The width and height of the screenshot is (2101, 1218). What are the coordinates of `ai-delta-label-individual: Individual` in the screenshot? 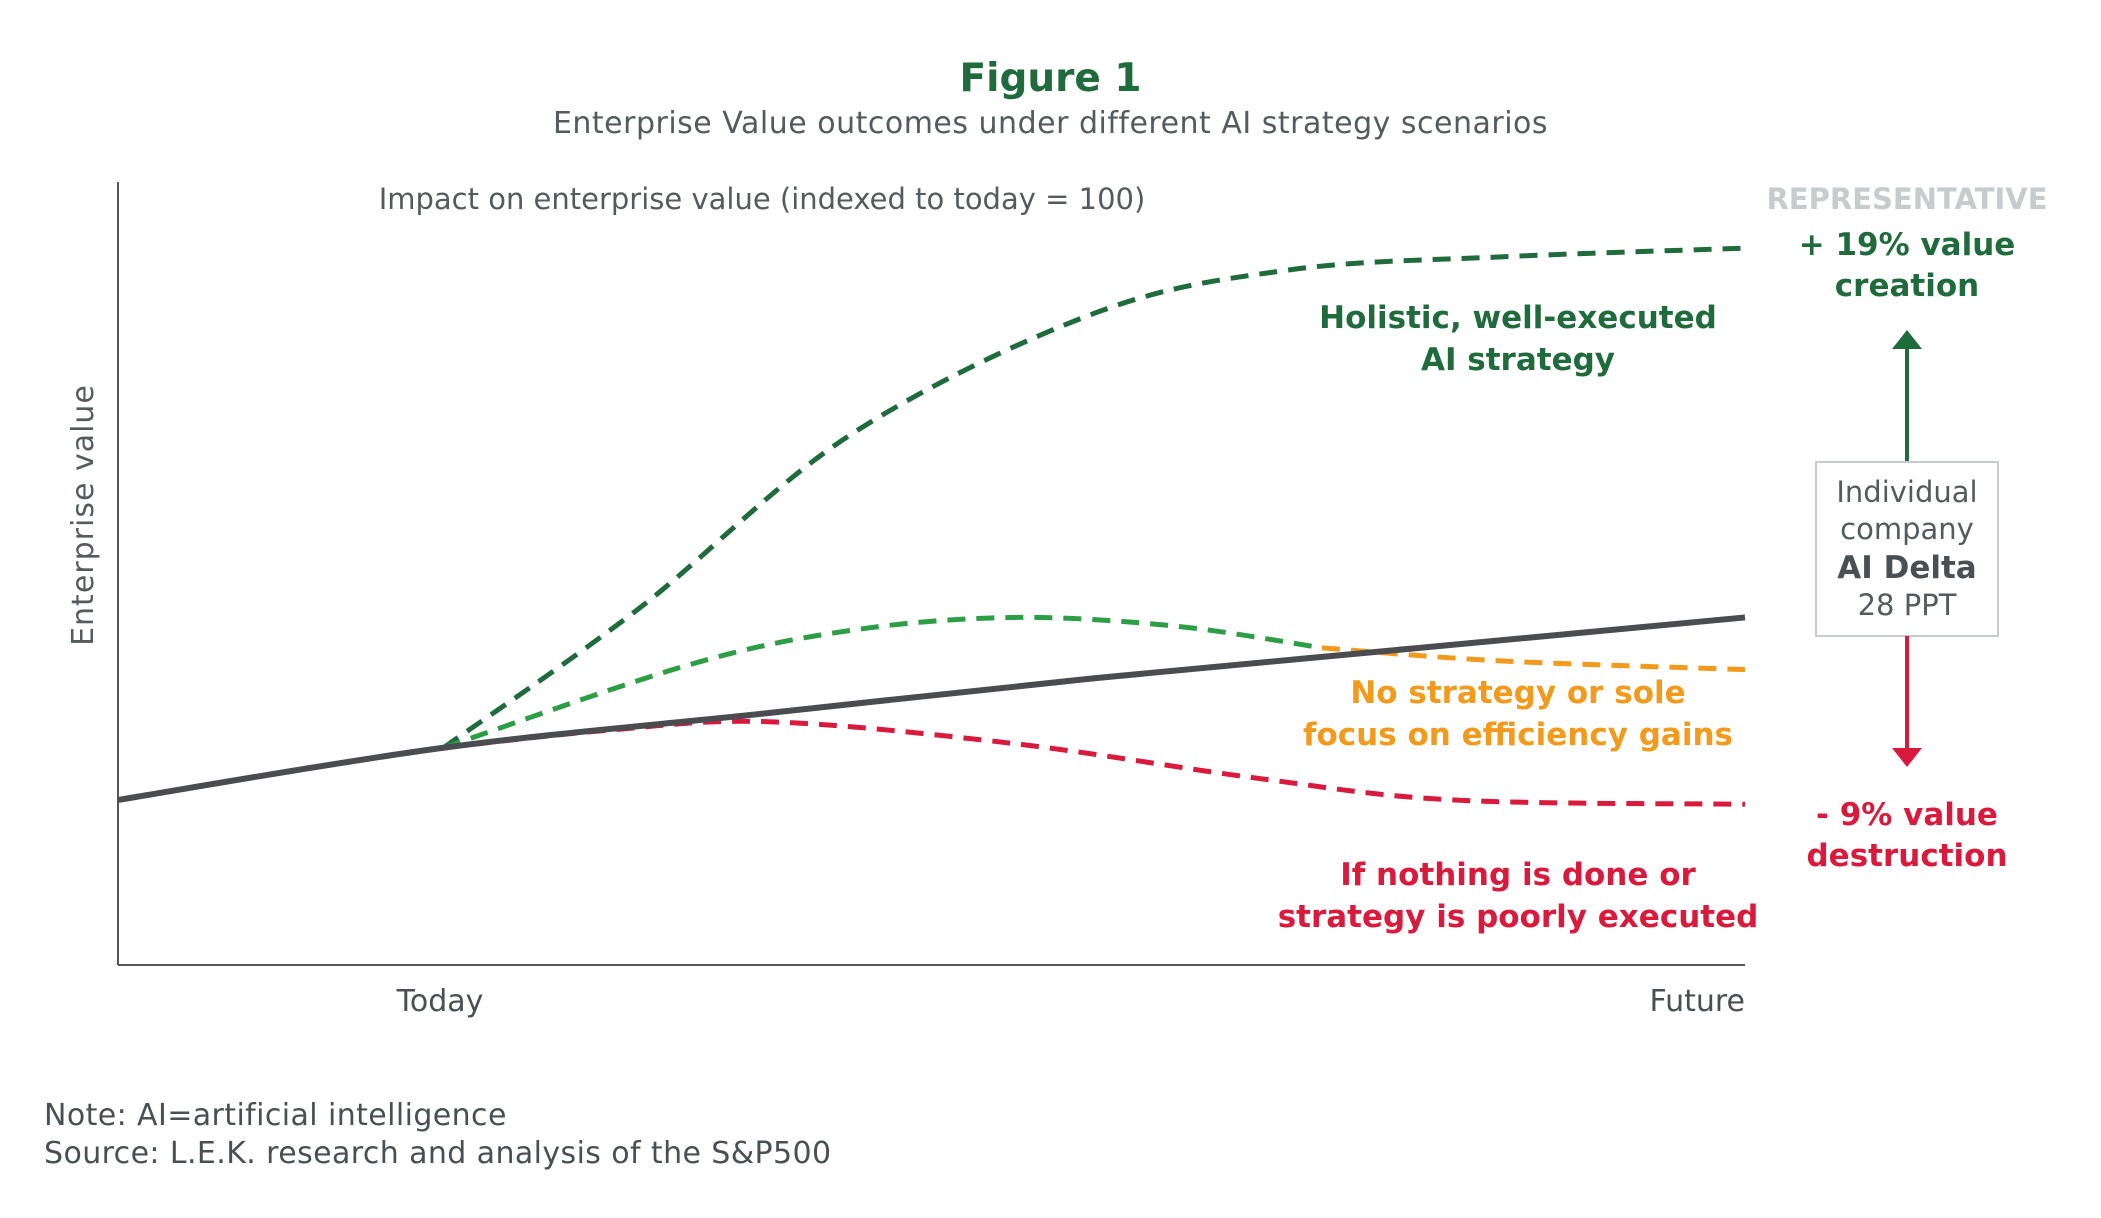 It's located at (1906, 492).